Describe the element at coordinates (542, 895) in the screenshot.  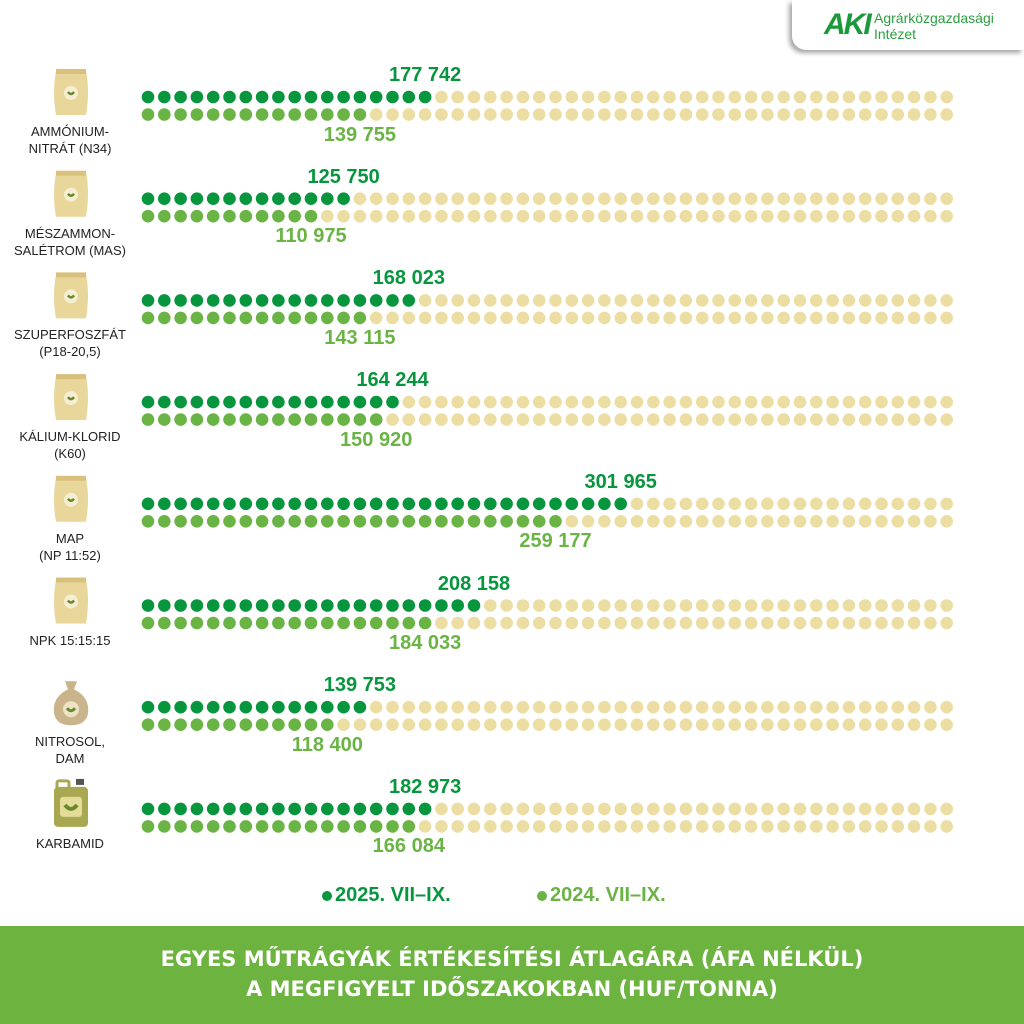
I see `legend-dot-2024` at that location.